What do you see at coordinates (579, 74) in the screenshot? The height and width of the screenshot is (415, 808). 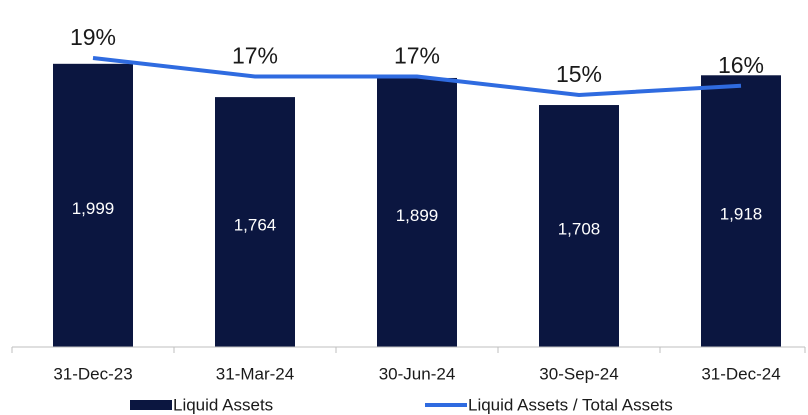 I see `line-value-label: 15%` at bounding box center [579, 74].